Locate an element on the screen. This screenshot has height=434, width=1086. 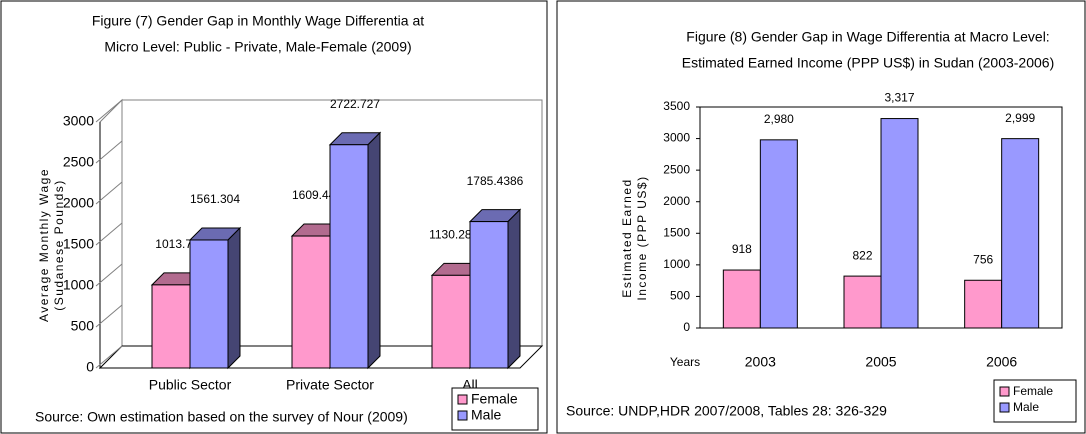
data-label: 2722.727 is located at coordinates (355, 104).